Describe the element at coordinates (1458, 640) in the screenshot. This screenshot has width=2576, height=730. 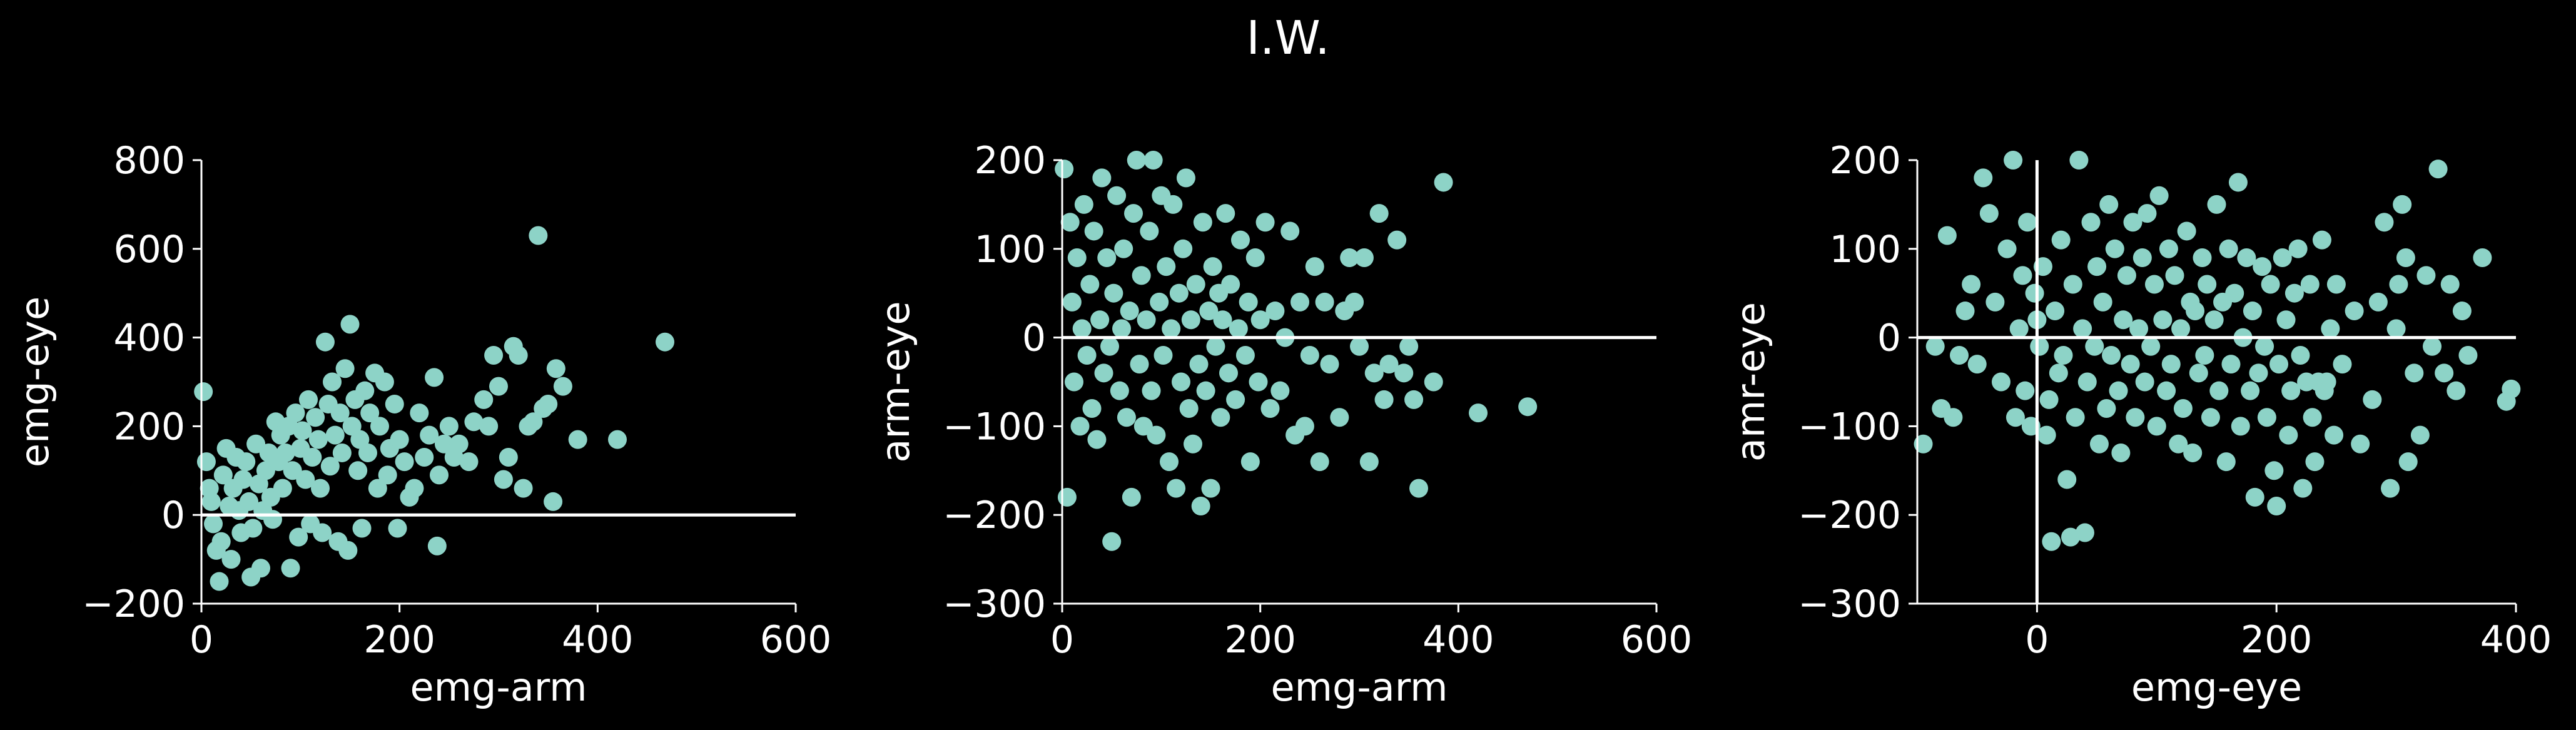
I see `x-tick-label: 400` at that location.